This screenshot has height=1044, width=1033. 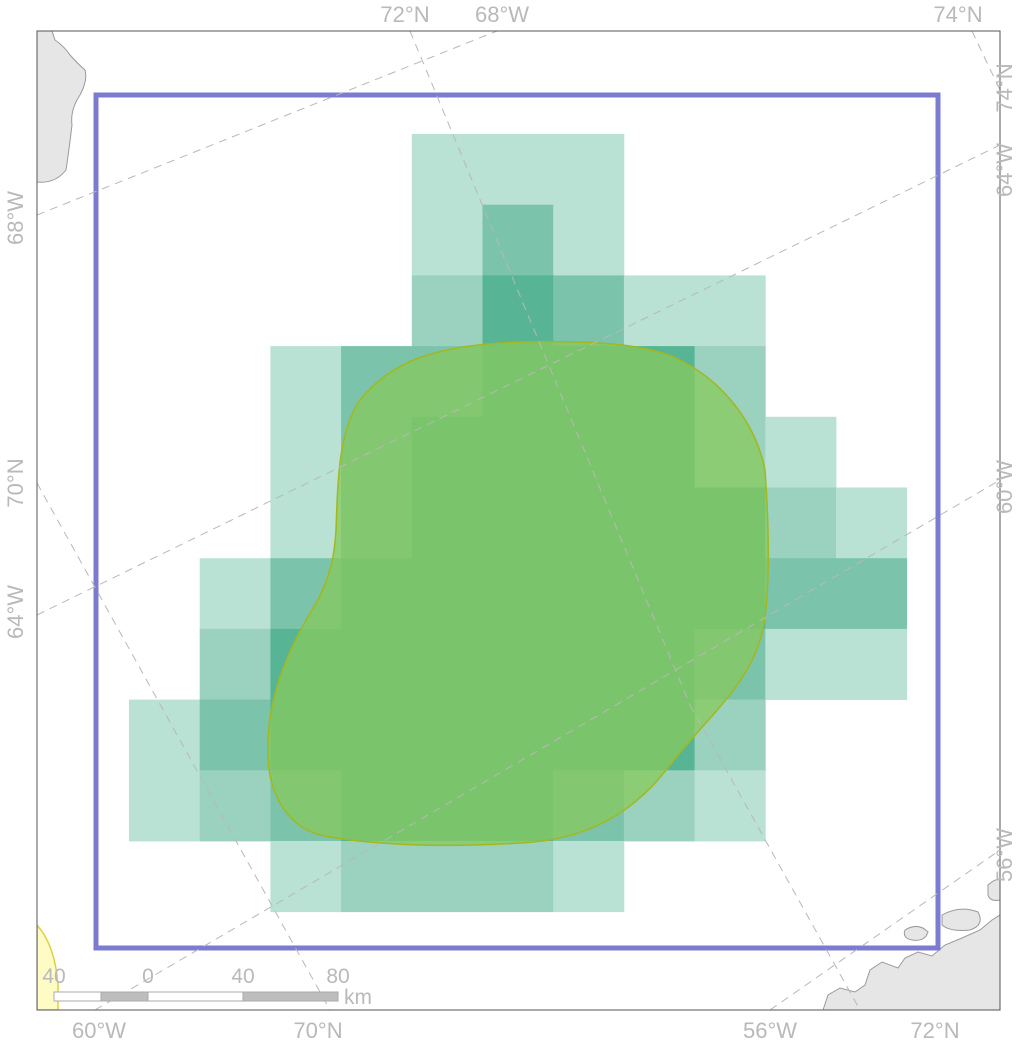 I want to click on tick-label-top: 72°N, so click(x=404, y=14).